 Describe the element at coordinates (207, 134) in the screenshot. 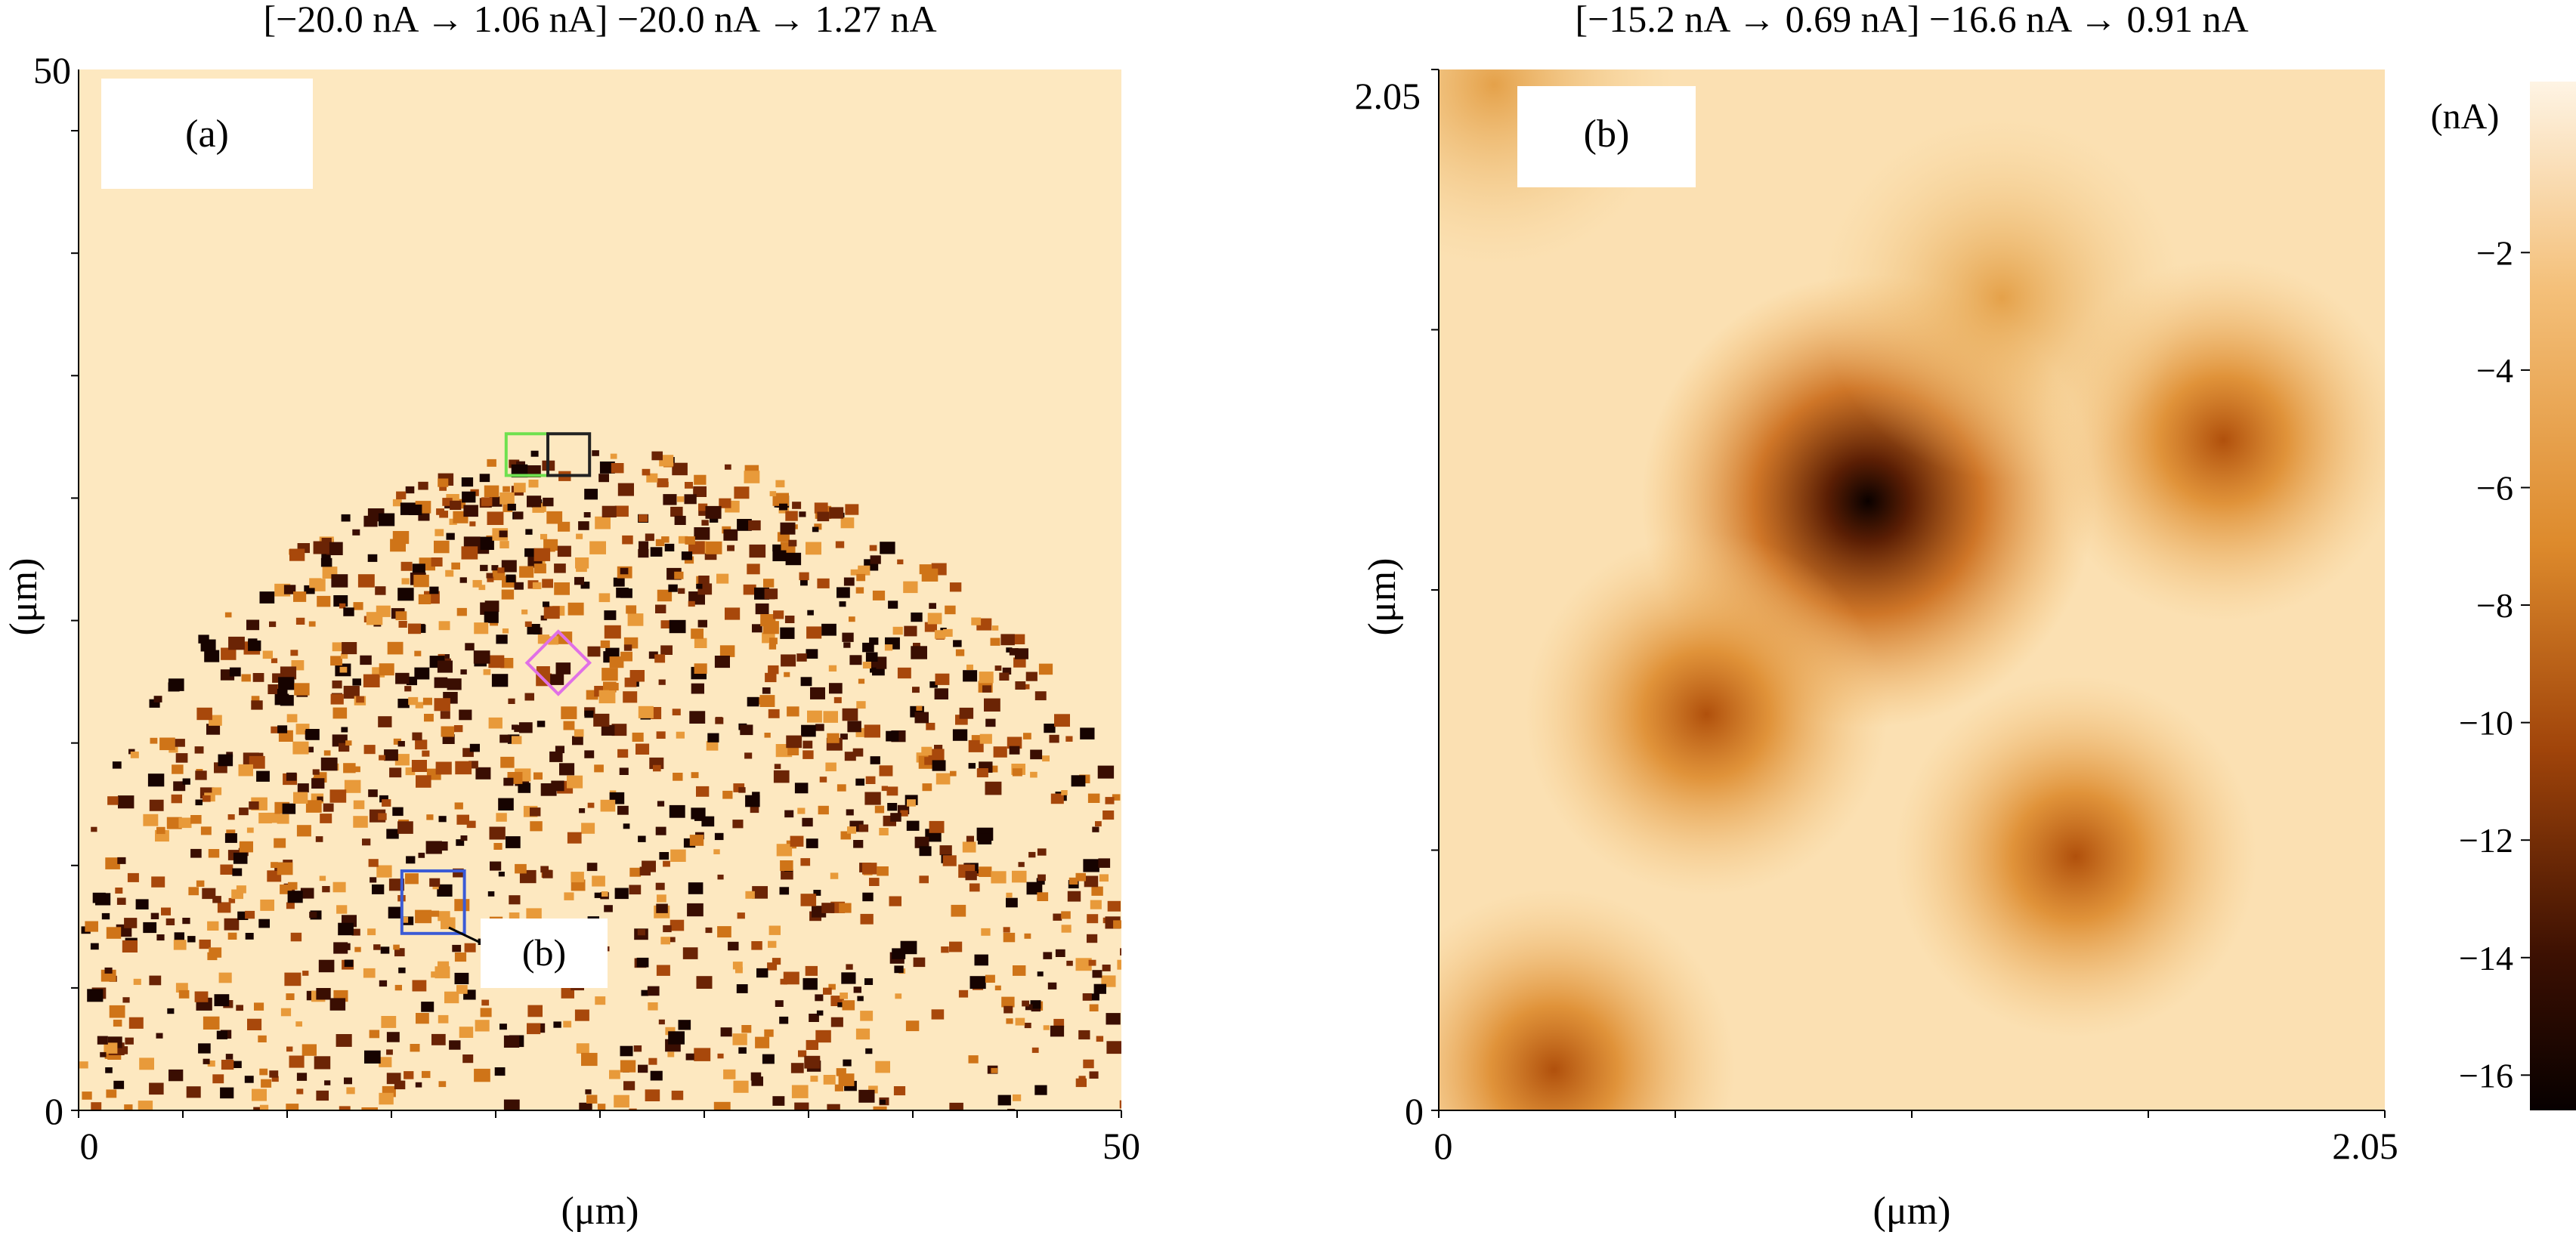

I see `panel-a-label-box` at that location.